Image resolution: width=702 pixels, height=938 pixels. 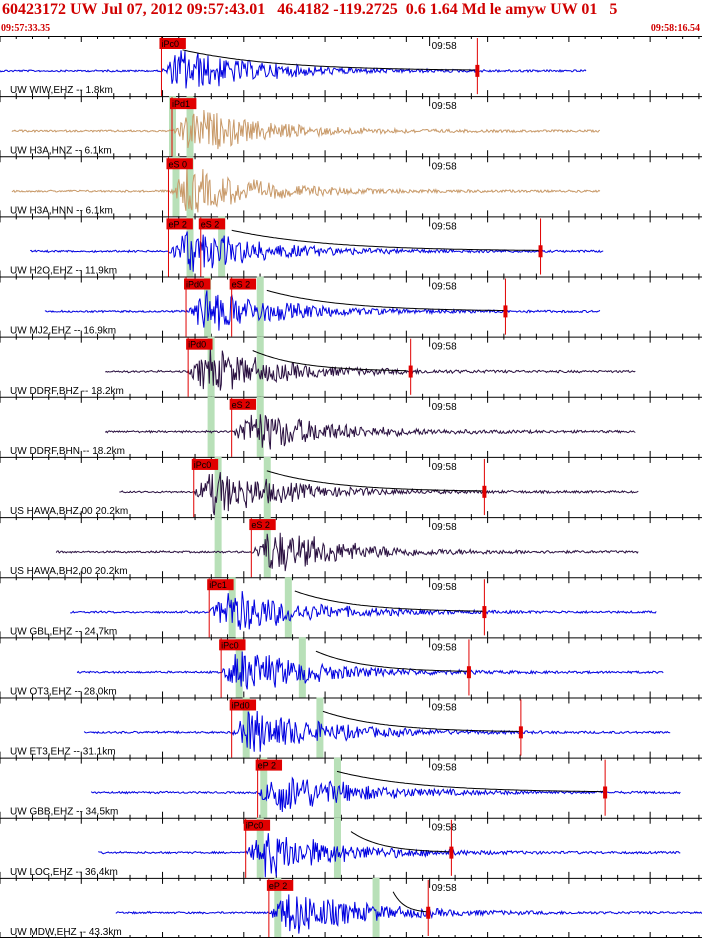 What do you see at coordinates (26, 28) in the screenshot?
I see `start-time: 09:57:33.35` at bounding box center [26, 28].